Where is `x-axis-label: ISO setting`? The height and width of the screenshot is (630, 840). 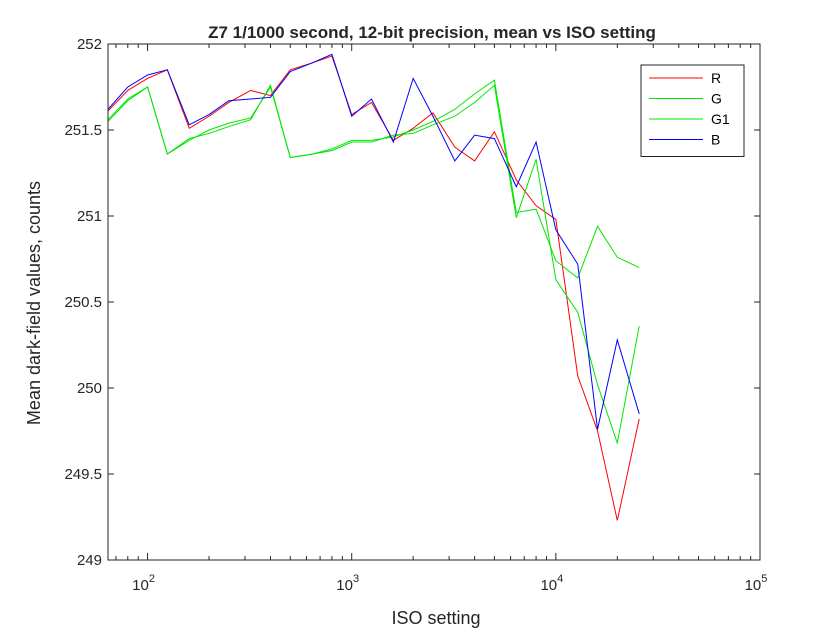
x-axis-label: ISO setting is located at coordinates (435, 618).